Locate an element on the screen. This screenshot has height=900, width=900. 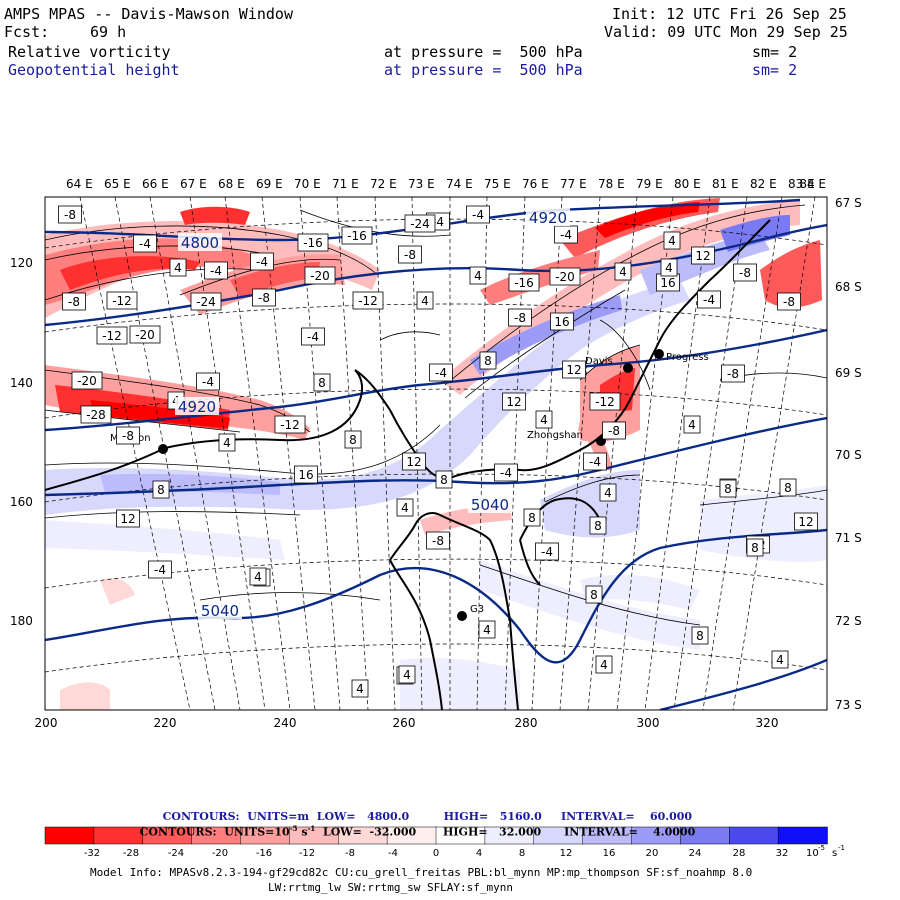
colorbar-unit: 10 -5 s -1 is located at coordinates (825, 851).